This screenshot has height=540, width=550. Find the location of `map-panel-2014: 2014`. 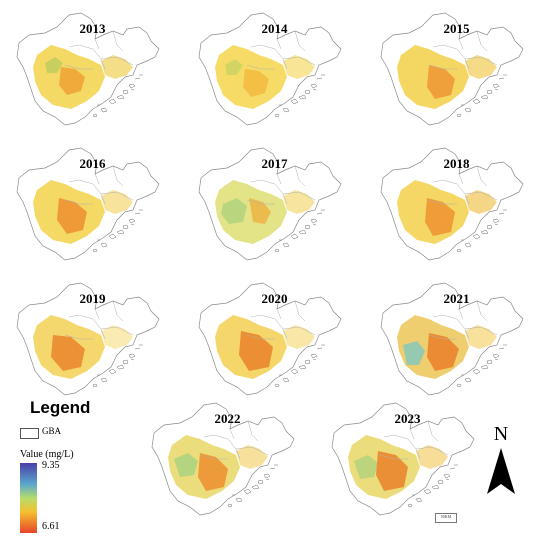

map-panel-2014: 2014 is located at coordinates (274, 67).